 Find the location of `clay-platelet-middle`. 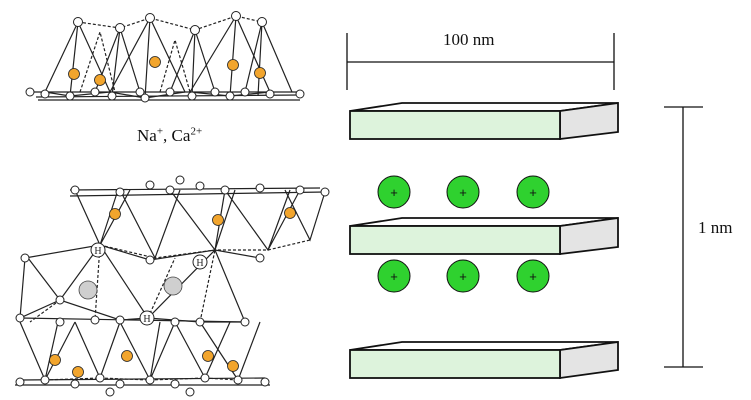

clay-platelet-middle is located at coordinates (484, 236).